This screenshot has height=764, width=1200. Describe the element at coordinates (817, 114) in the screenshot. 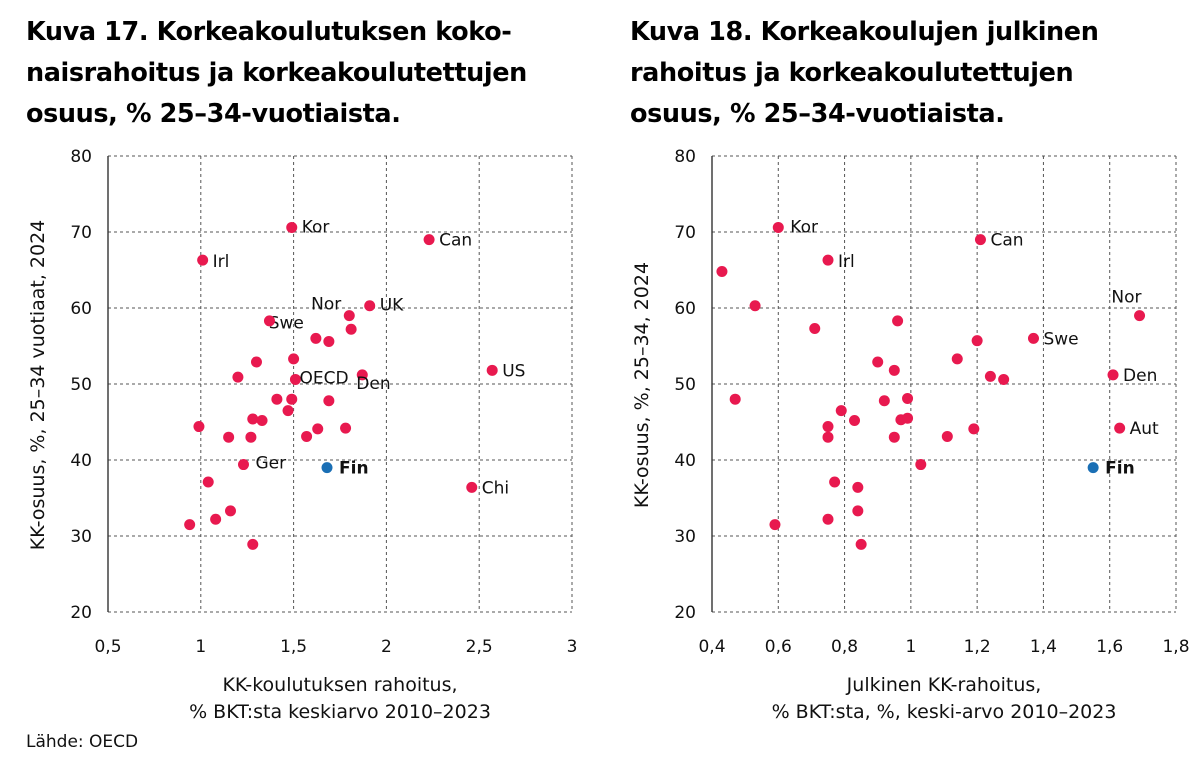

I see `chart2-title-line-3: osuus, % 25–34-vuotiaista.` at that location.